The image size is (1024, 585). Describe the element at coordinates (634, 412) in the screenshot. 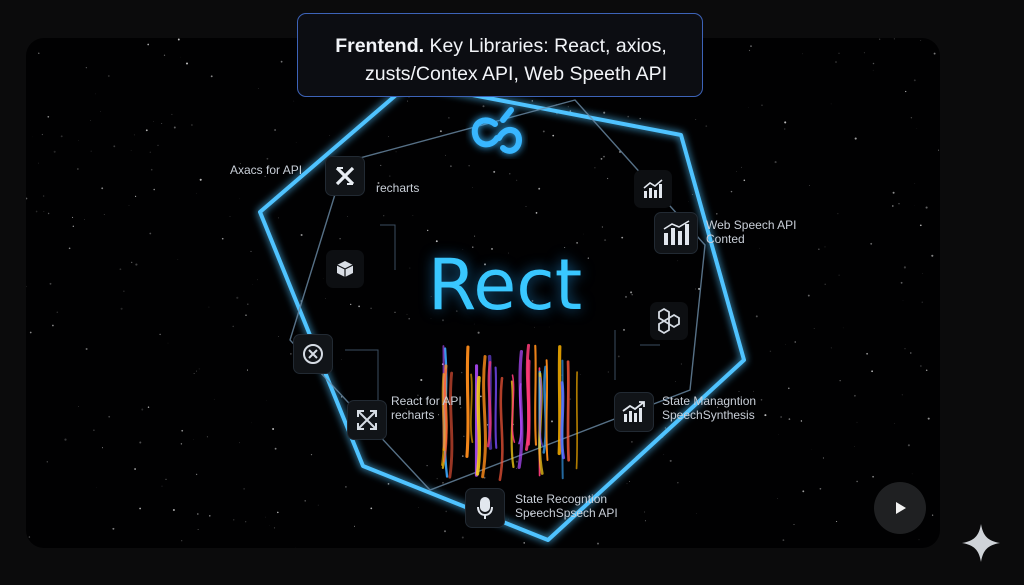

I see `trend-chart-icon` at that location.